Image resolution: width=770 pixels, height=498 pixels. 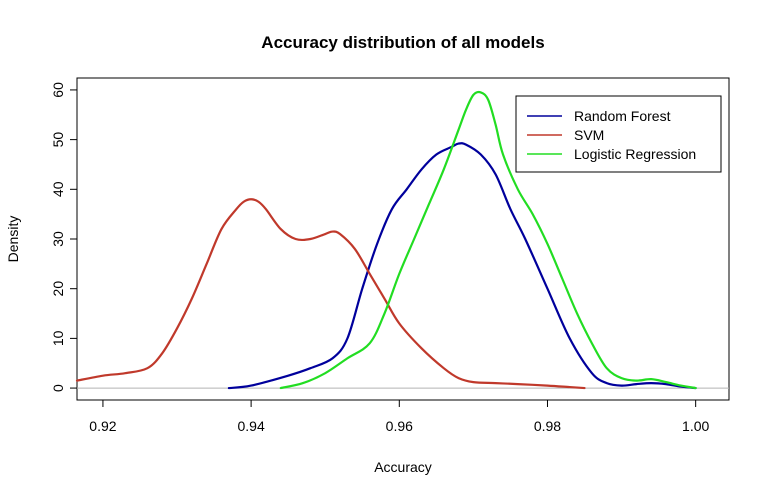 I want to click on x-axis-label: Accuracy, so click(x=403, y=467).